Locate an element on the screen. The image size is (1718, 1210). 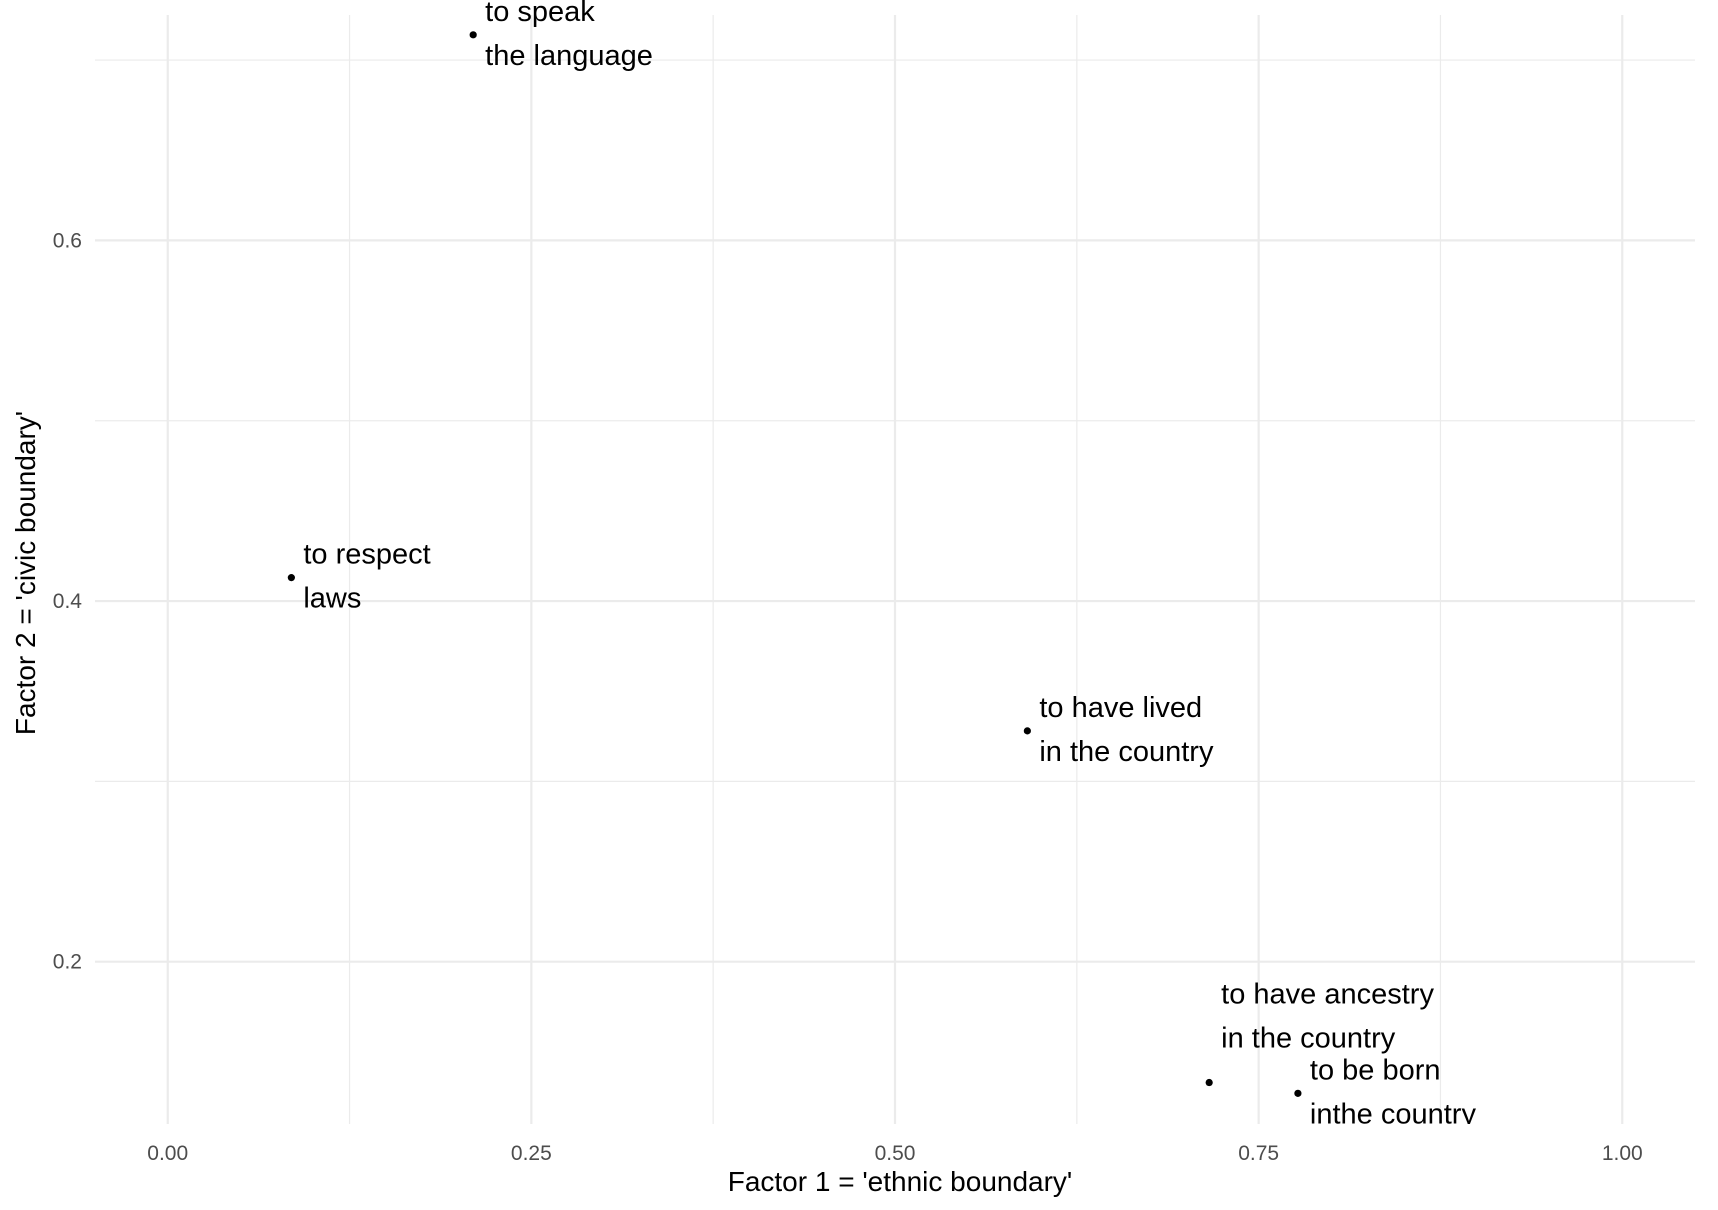
y-tick-label: 0.6 is located at coordinates (67, 240).